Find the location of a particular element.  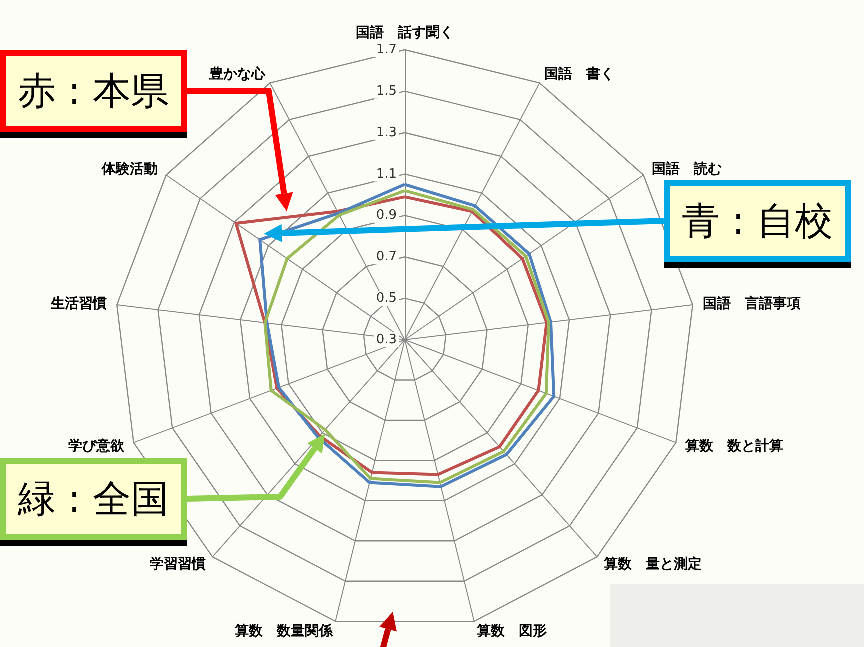

spoke-label: 国語 書く is located at coordinates (579, 73).